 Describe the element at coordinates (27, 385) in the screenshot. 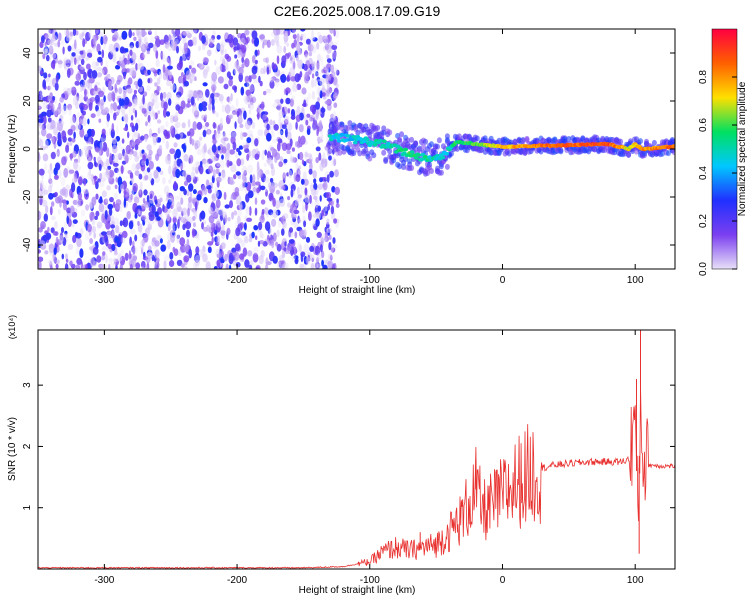

I see `y-tick-label: 3` at that location.